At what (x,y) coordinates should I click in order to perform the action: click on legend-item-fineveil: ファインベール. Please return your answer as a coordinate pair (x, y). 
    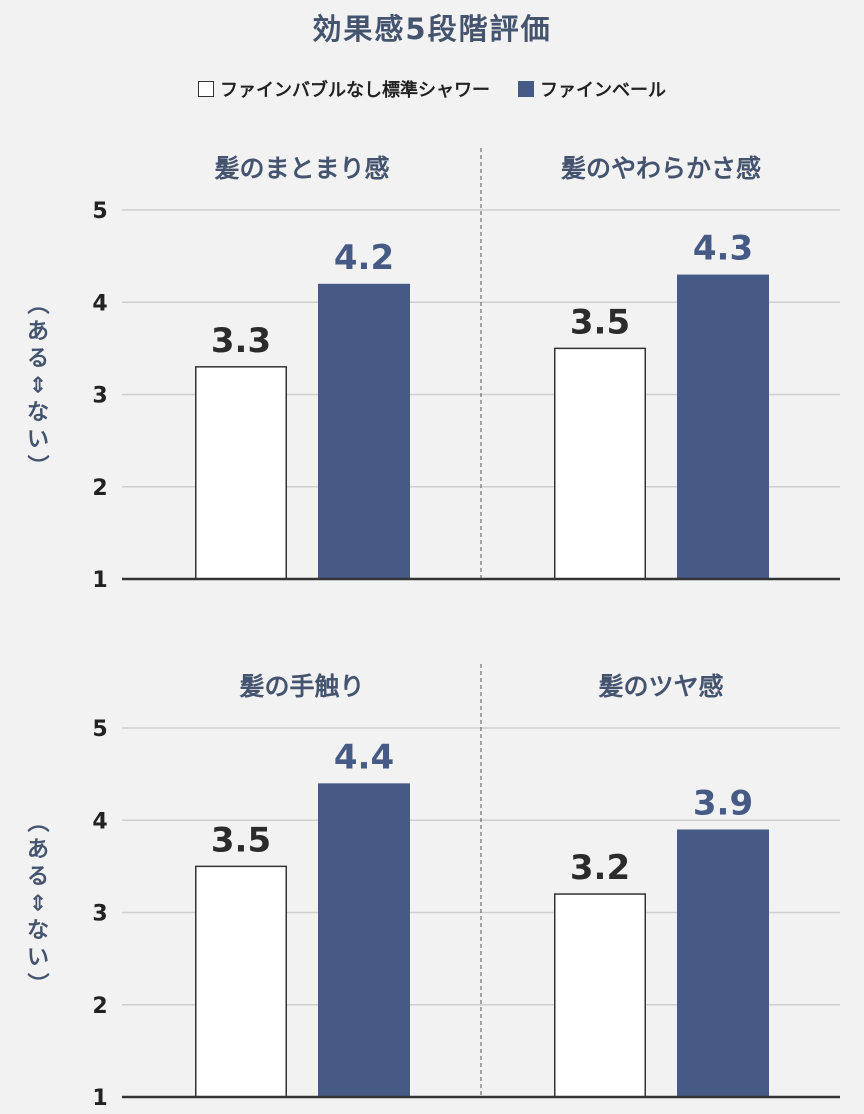
    Looking at the image, I should click on (592, 89).